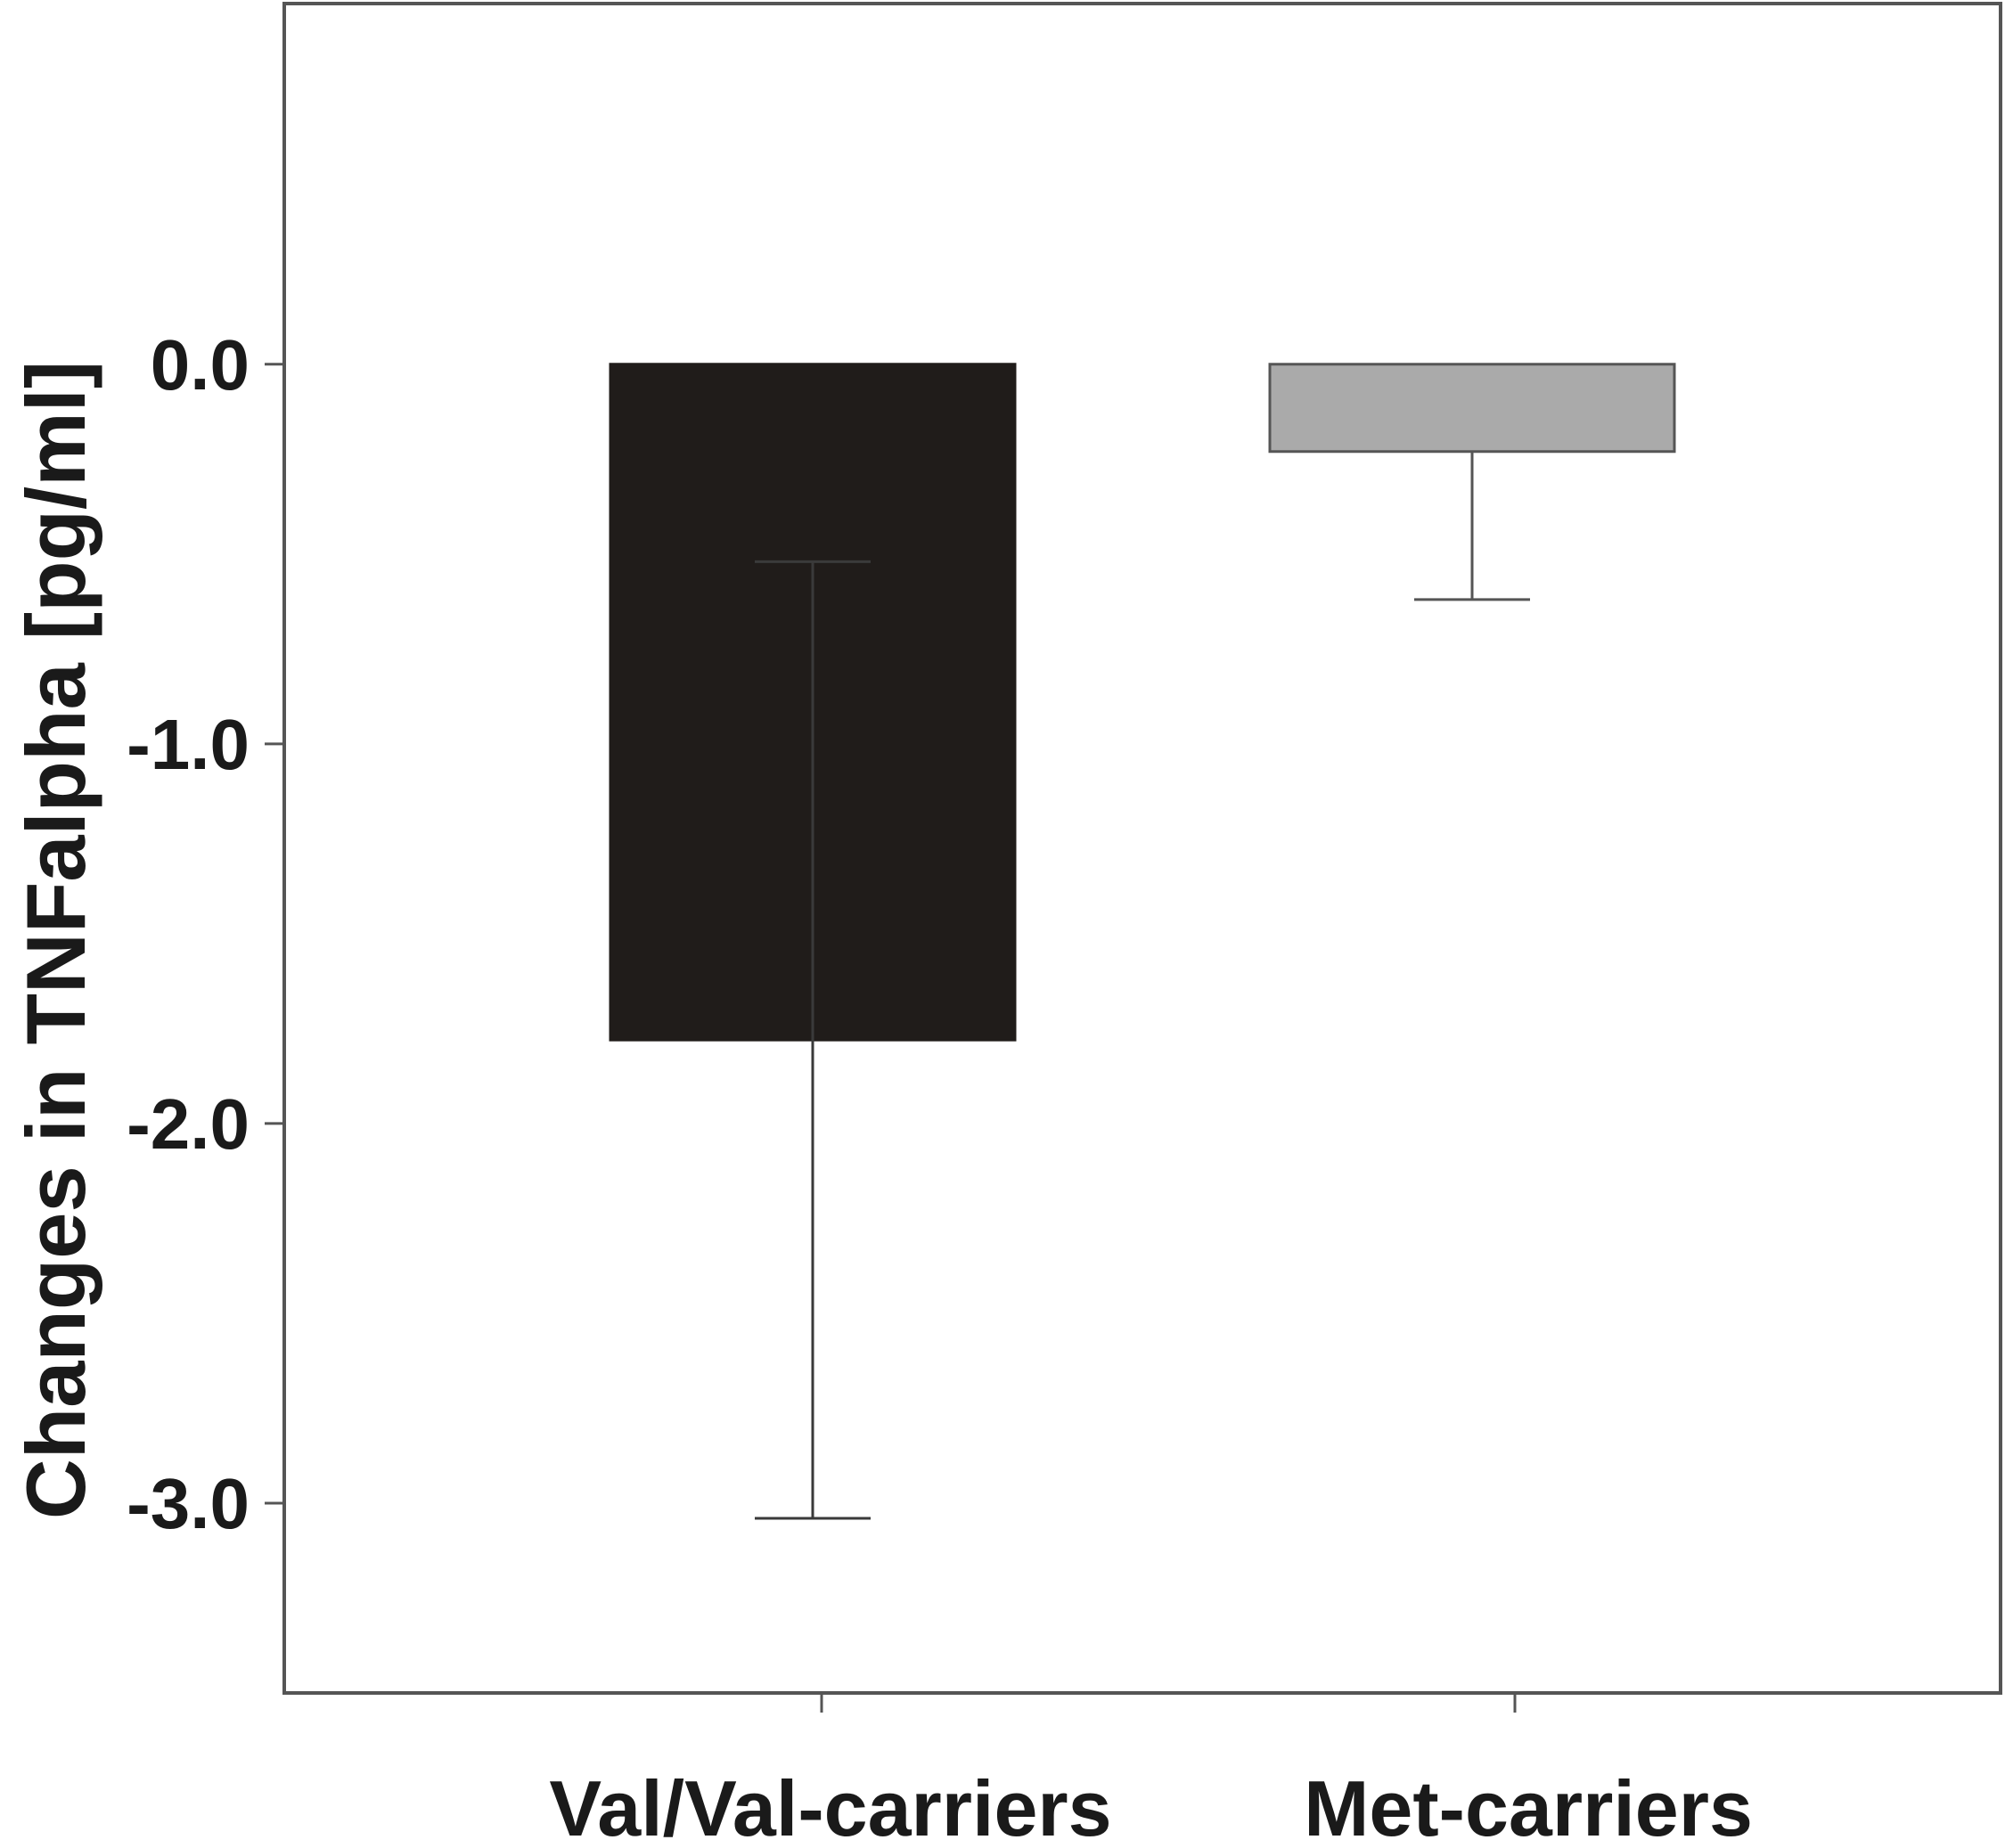 The width and height of the screenshot is (2005, 1848). What do you see at coordinates (205, 934) in the screenshot?
I see `y-axis-ticks: 0.0 -1.0 -2.0 -3.0` at bounding box center [205, 934].